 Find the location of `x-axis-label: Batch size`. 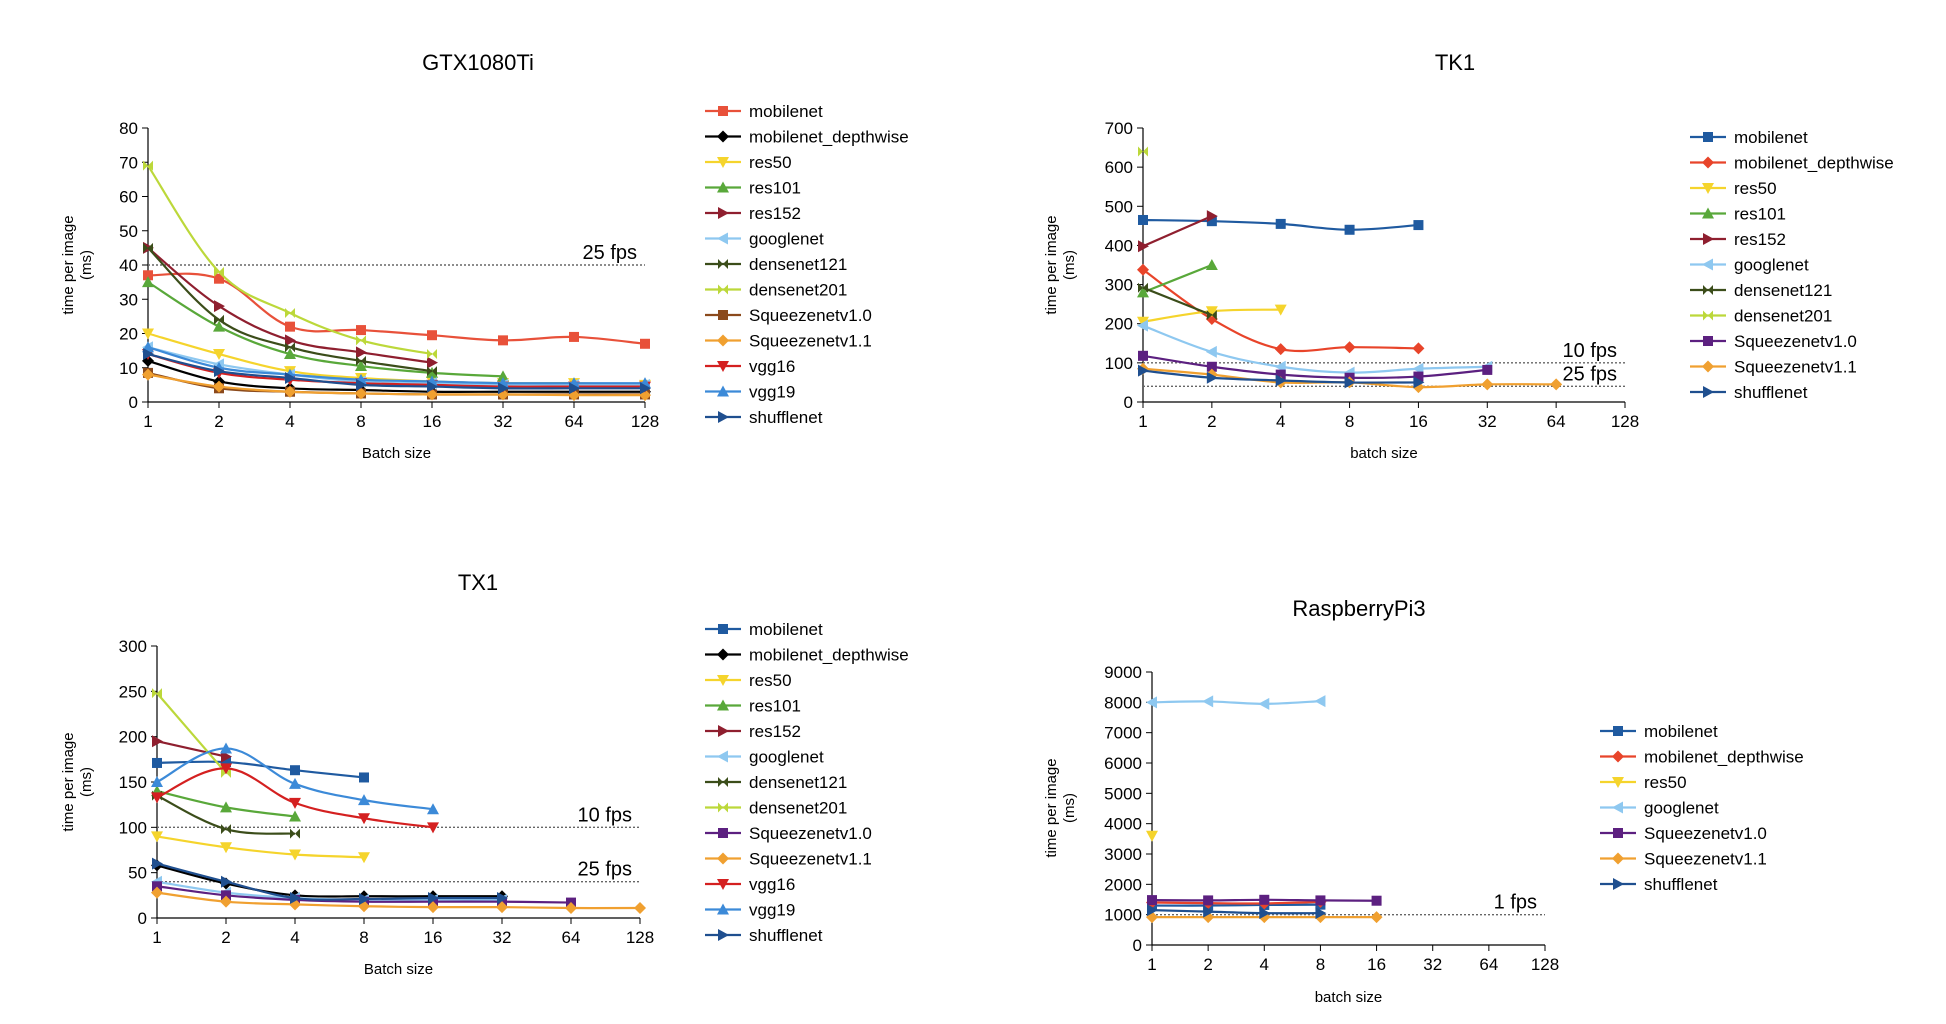

x-axis-label: Batch size is located at coordinates (396, 453).